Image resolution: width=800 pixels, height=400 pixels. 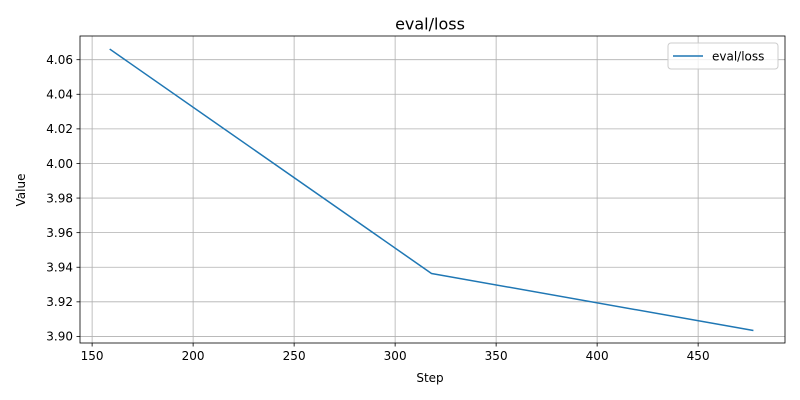 What do you see at coordinates (59, 164) in the screenshot?
I see `y-tick-label: 4.00` at bounding box center [59, 164].